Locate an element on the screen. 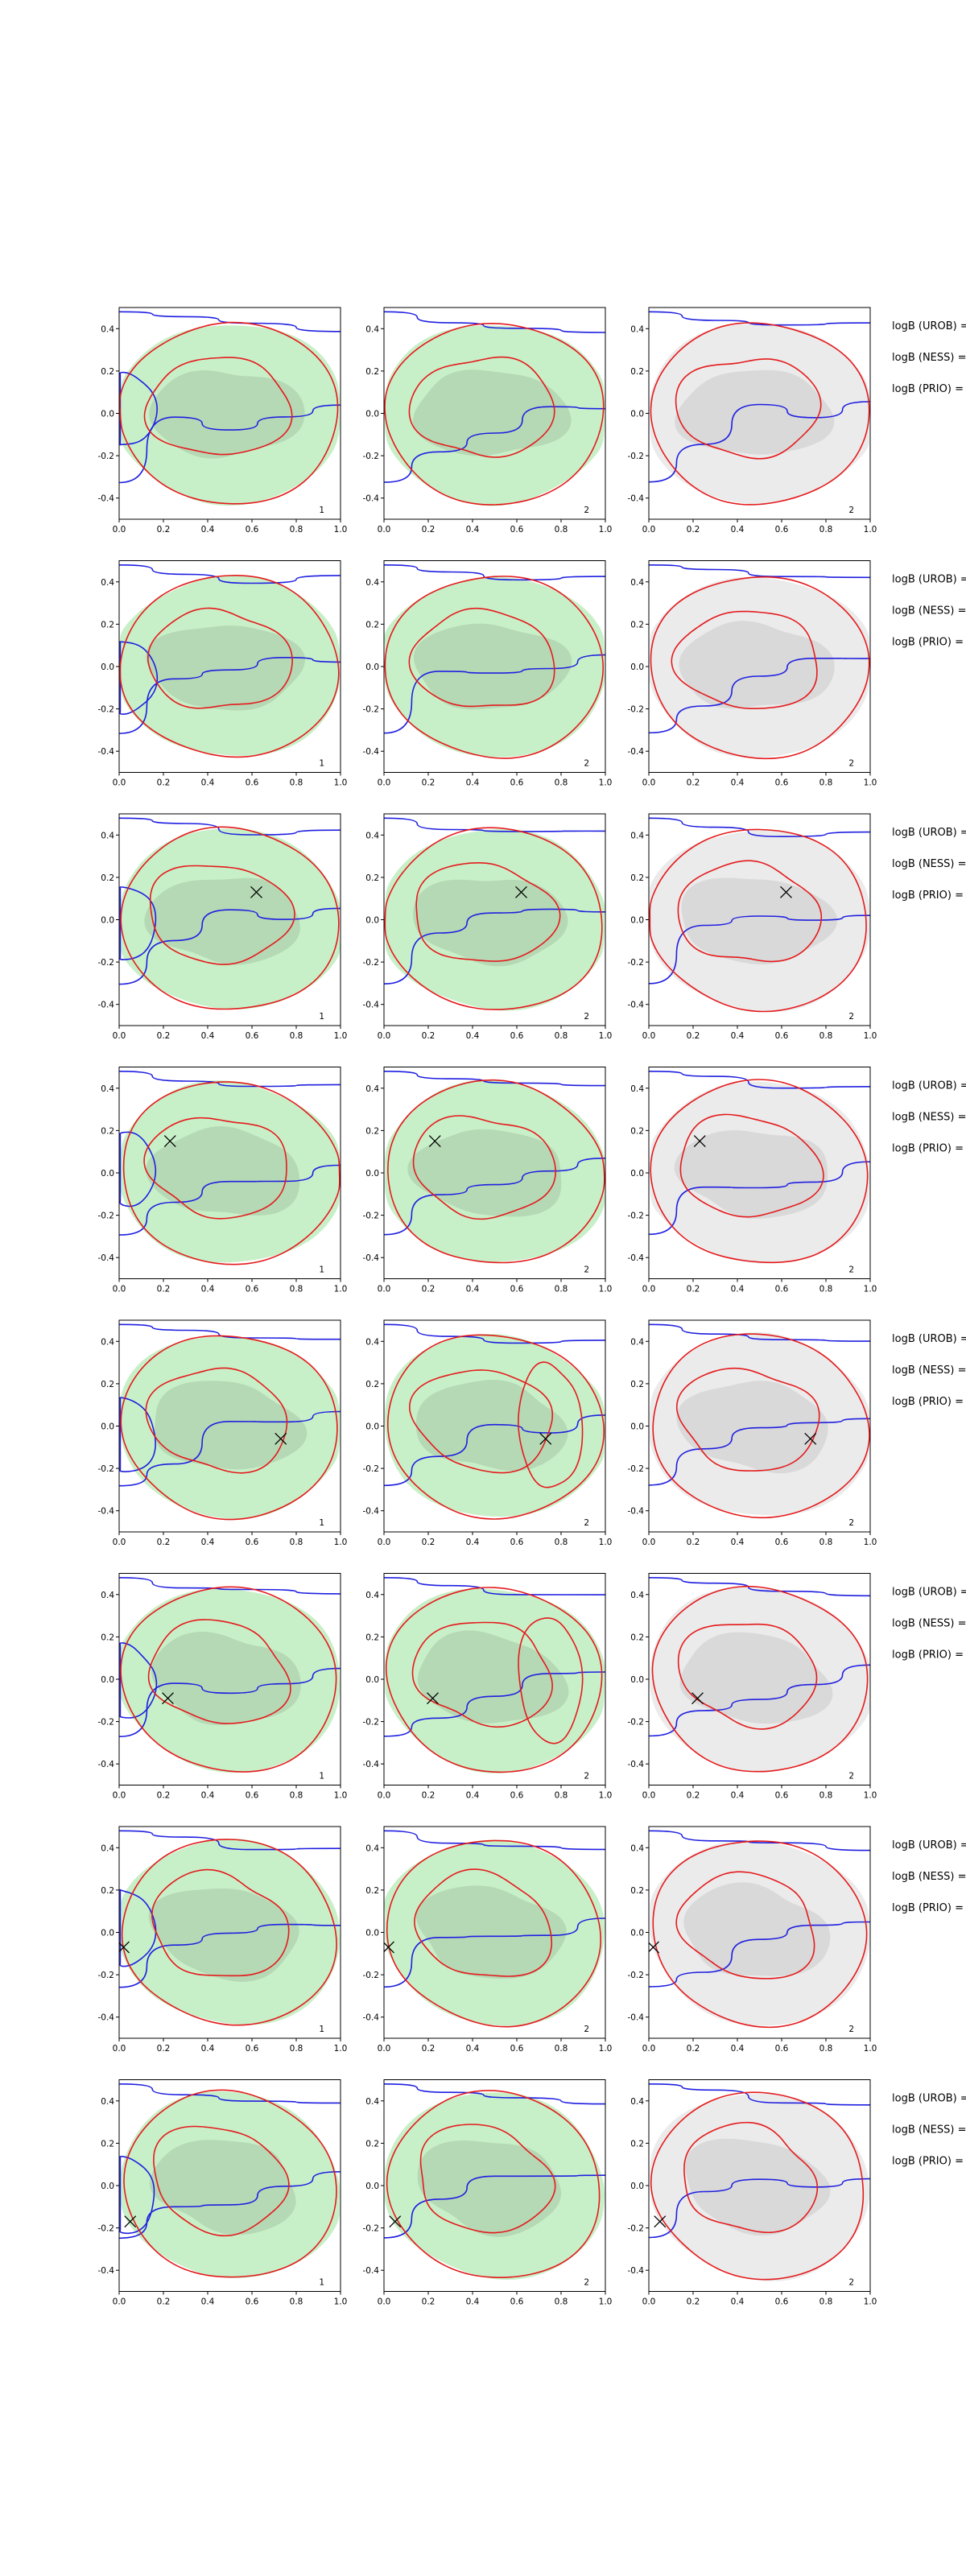  panel-r7-c2: 0.0 0.2 0.4 0.6 0.8 1.0 0.4 0.2 0.0 -0.2 -0.4 2 is located at coordinates (488, 1940).